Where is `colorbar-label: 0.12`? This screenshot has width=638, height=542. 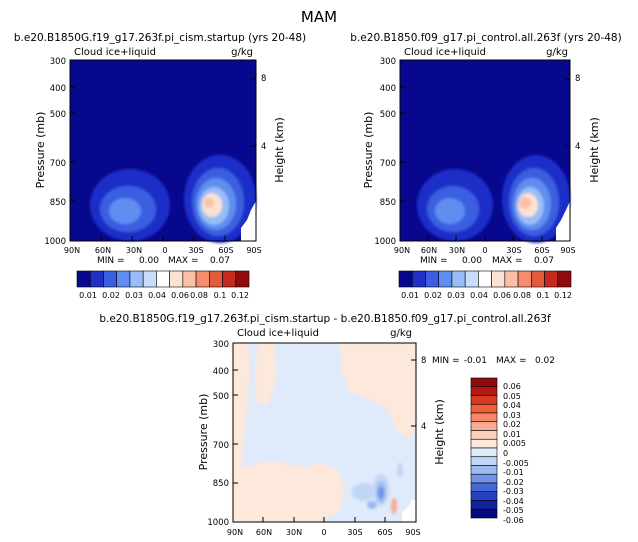 colorbar-label: 0.12 is located at coordinates (240, 295).